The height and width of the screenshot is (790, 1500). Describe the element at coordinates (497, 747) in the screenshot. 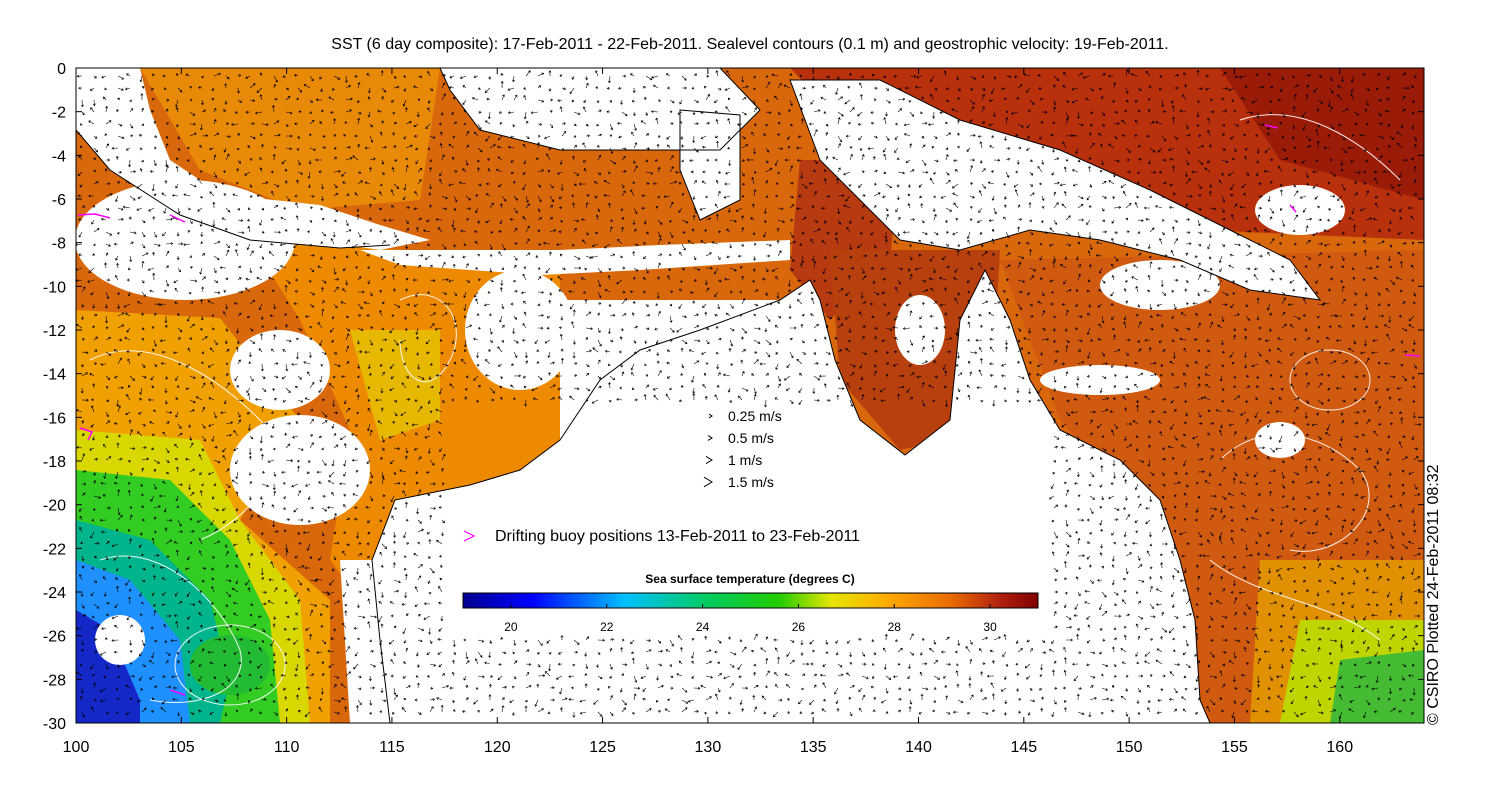

I see `x-tick-label: 120` at that location.